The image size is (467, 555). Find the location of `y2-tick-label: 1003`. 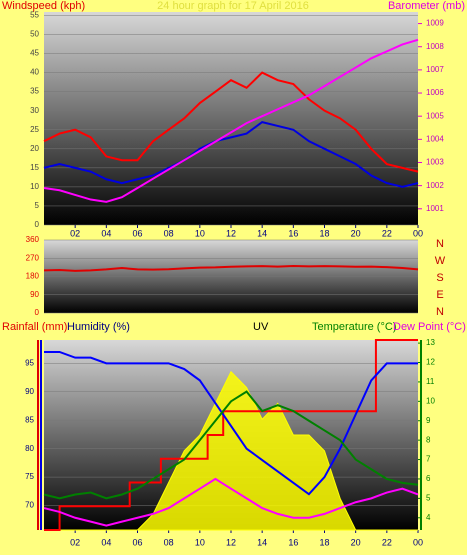

y2-tick-label: 1003 is located at coordinates (435, 162).